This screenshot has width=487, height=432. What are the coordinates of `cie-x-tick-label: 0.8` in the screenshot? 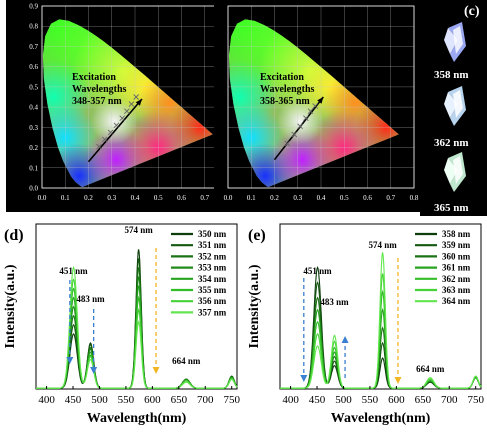 It's located at (414, 198).